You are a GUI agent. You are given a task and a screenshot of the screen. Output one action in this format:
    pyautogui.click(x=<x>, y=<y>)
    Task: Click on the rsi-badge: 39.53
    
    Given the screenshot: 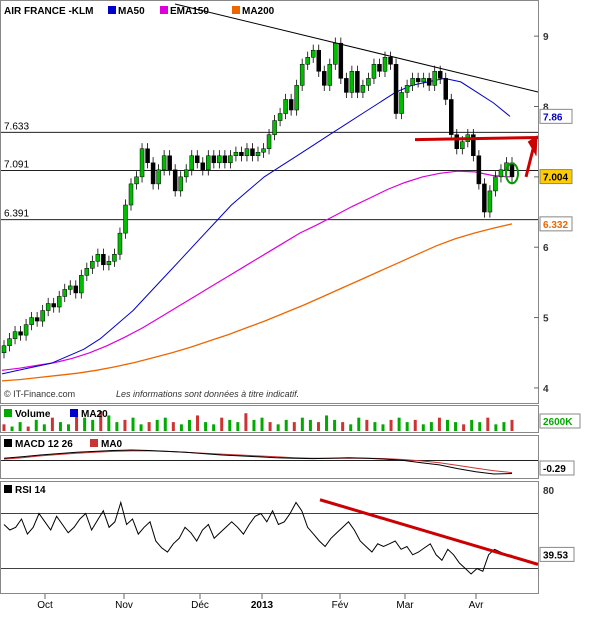 What is the action you would take?
    pyautogui.click(x=555, y=555)
    